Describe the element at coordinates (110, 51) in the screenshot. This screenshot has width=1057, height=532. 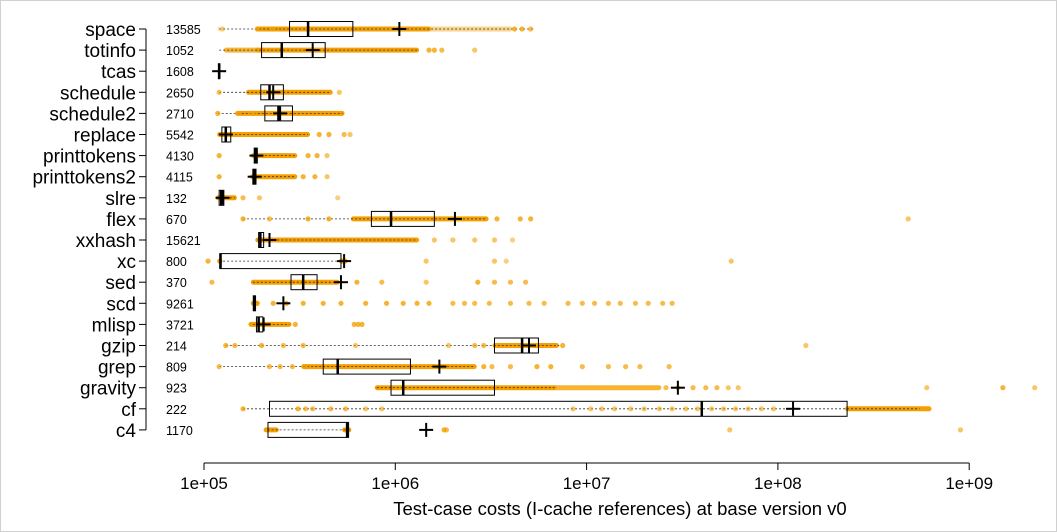
I see `benchmark-label: totinfo` at that location.